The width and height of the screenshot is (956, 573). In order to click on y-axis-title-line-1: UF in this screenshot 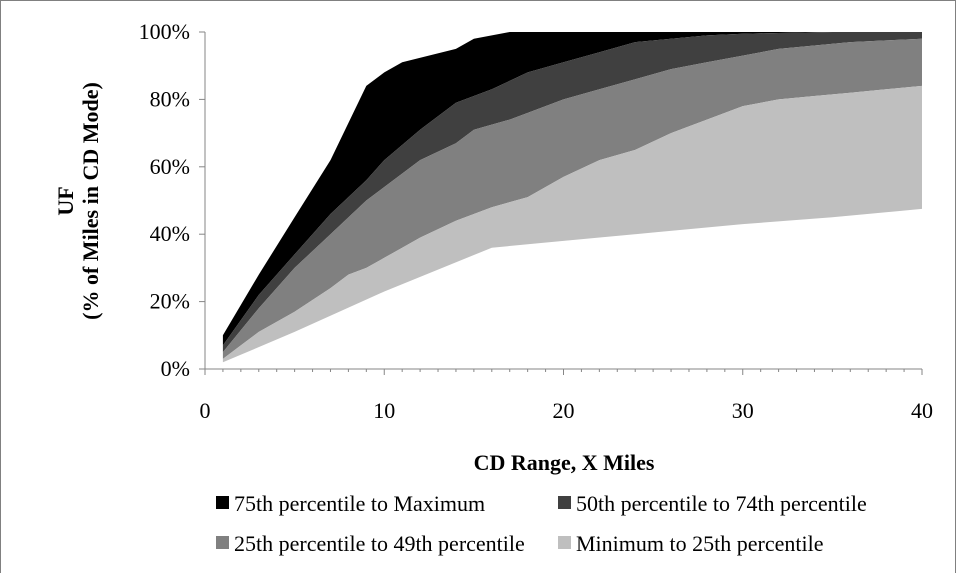, I will do `click(65, 200)`.